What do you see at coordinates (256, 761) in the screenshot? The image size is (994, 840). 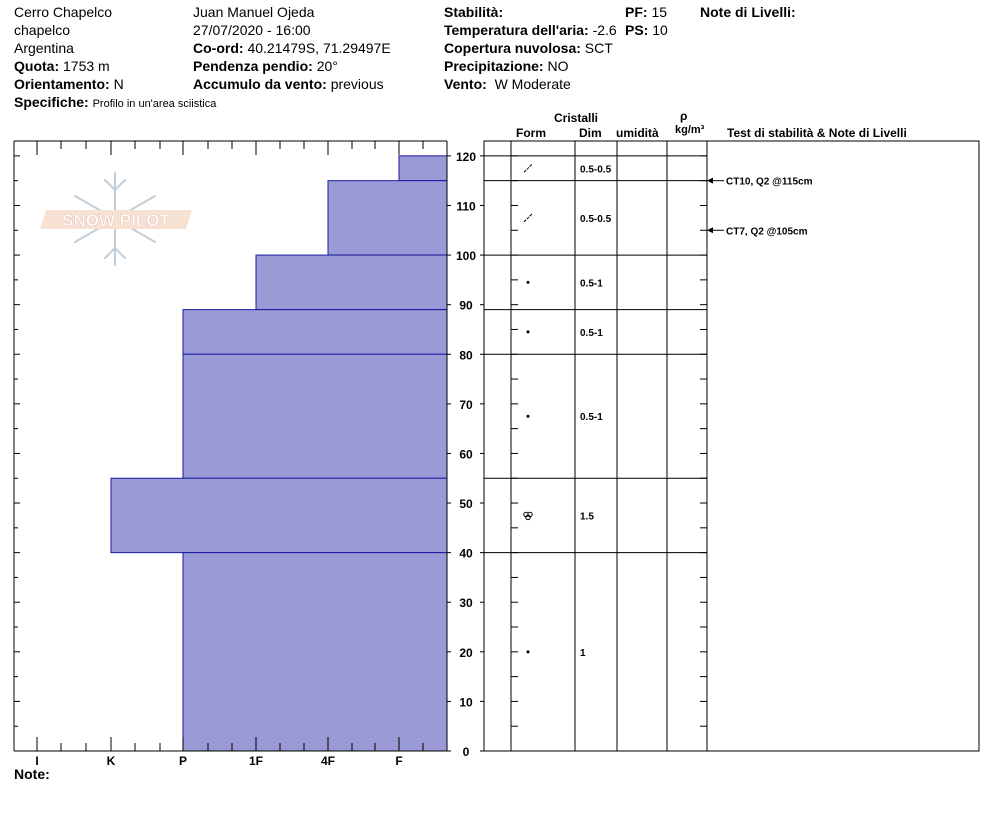 I see `hardness-label: 1F` at bounding box center [256, 761].